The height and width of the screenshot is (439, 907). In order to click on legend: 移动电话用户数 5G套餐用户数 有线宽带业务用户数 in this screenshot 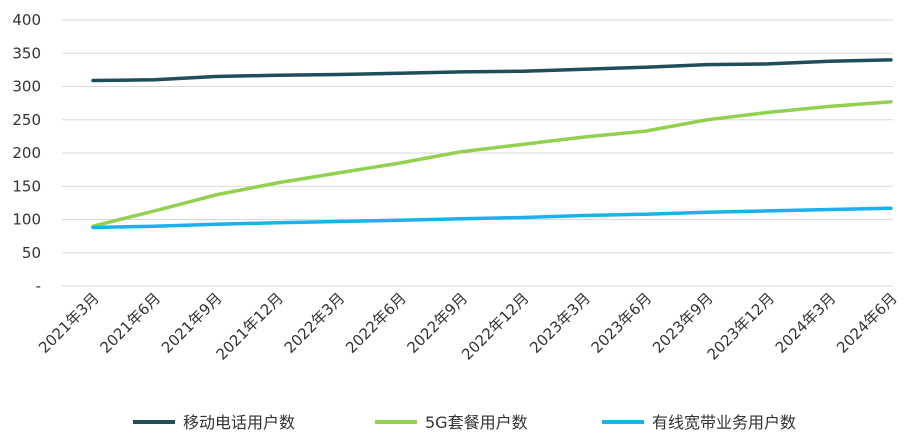, I will do `click(464, 422)`.